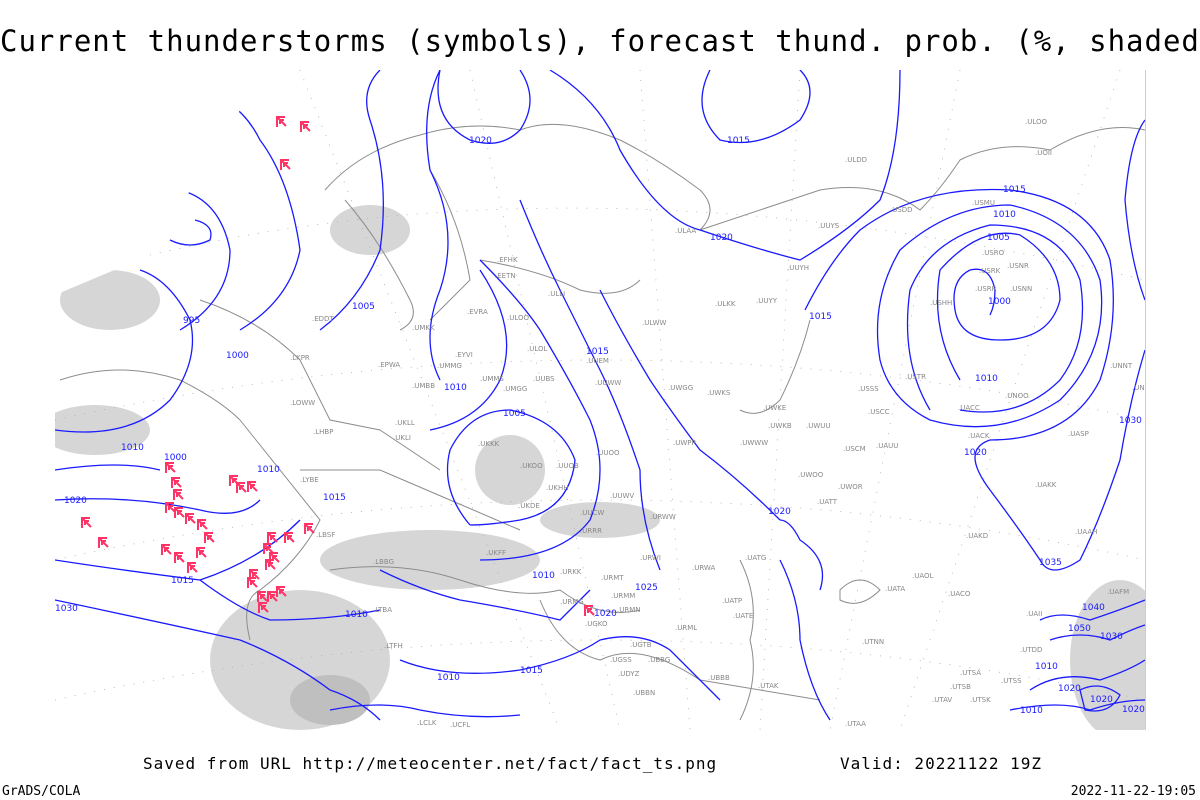 The image size is (1200, 800). Describe the element at coordinates (887, 446) in the screenshot. I see `station-label: .UAUU` at that location.